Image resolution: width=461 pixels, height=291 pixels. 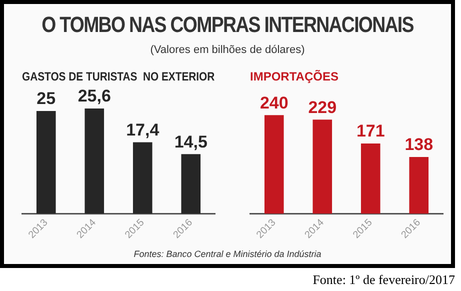 I want to click on data-label: 229, so click(x=322, y=107).